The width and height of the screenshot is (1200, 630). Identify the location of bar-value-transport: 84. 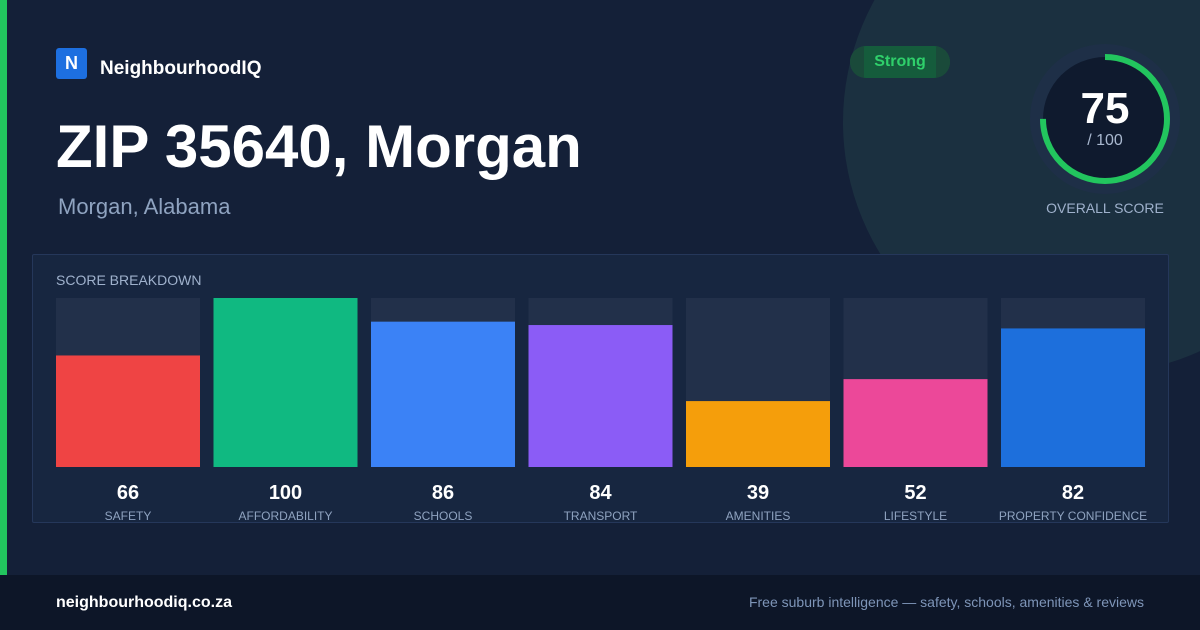
(600, 493).